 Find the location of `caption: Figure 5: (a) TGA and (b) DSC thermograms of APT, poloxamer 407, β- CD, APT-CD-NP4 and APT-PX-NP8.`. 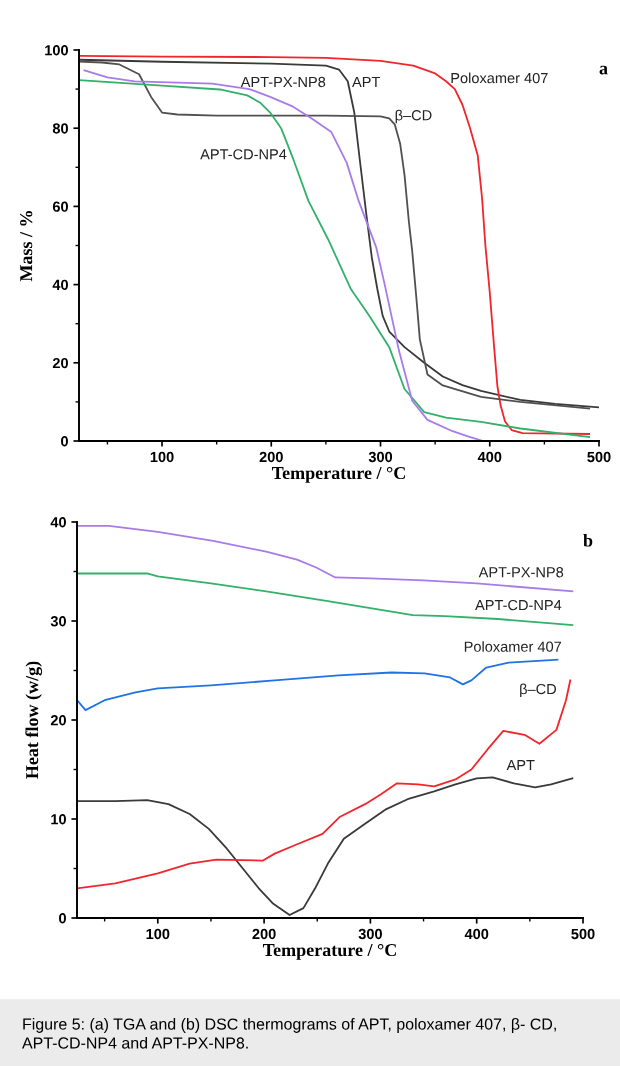

caption: Figure 5: (a) TGA and (b) DSC thermograms of APT, poloxamer 407, β- CD, APT-CD-NP4 and APT-PX-NP8. is located at coordinates (289, 1033).